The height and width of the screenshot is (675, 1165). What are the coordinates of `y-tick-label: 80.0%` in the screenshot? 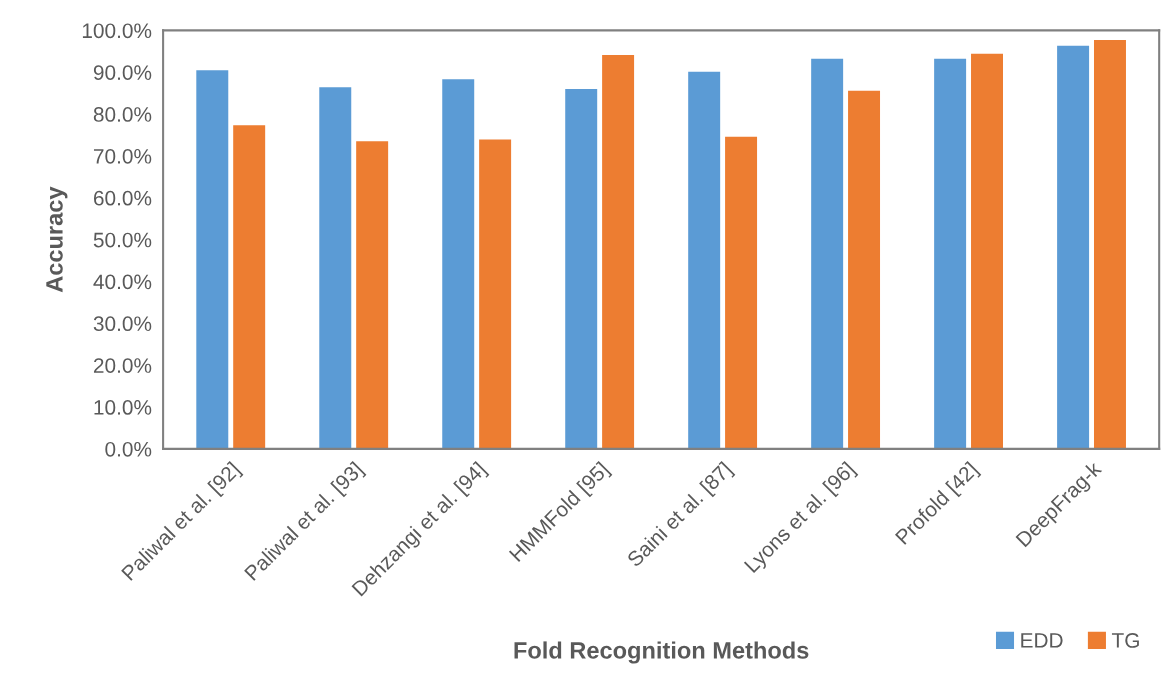 It's located at (122, 114).